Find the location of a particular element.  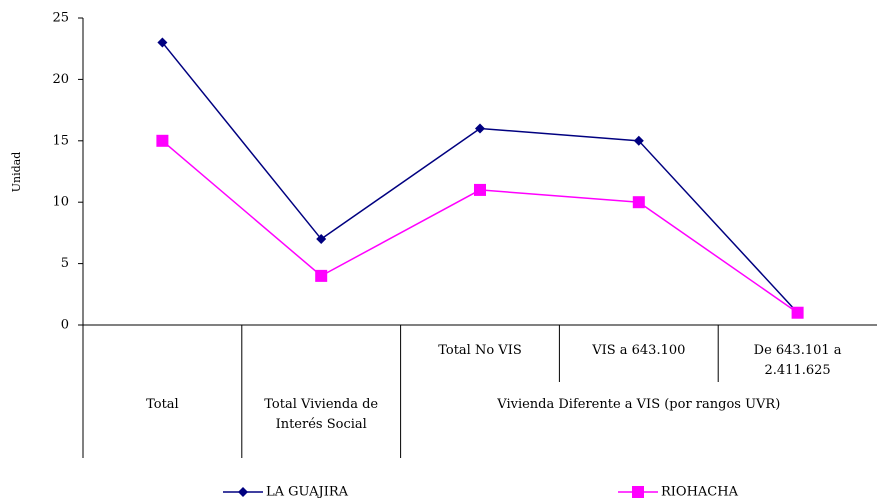

x-tick-label: Total is located at coordinates (162, 404).